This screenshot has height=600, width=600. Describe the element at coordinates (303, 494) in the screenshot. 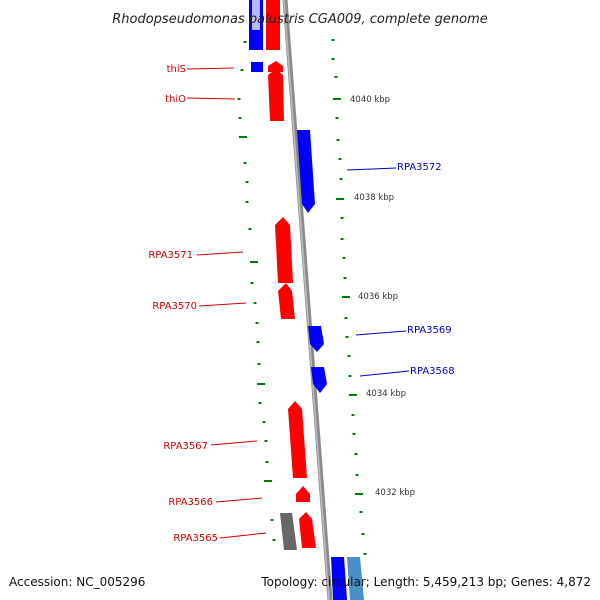

I see `RPA3566-gene-arrow` at that location.